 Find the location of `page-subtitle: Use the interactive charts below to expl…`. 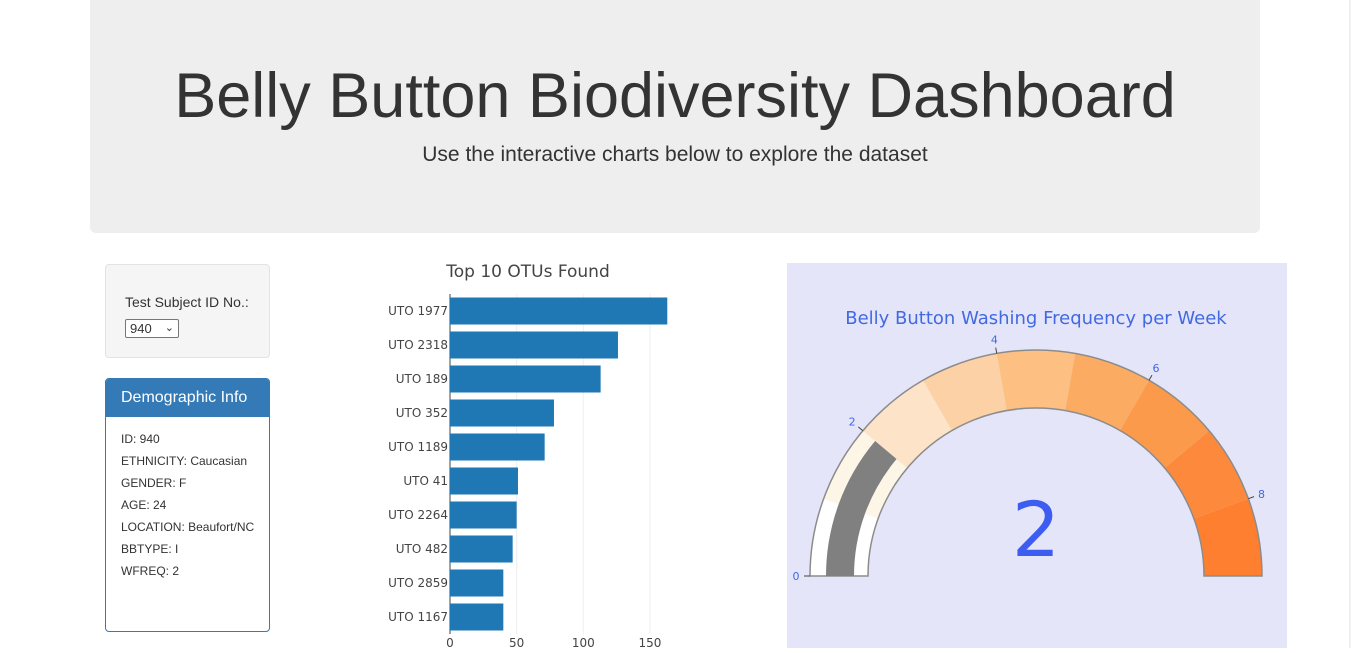

page-subtitle: Use the interactive charts below to expl… is located at coordinates (675, 154).